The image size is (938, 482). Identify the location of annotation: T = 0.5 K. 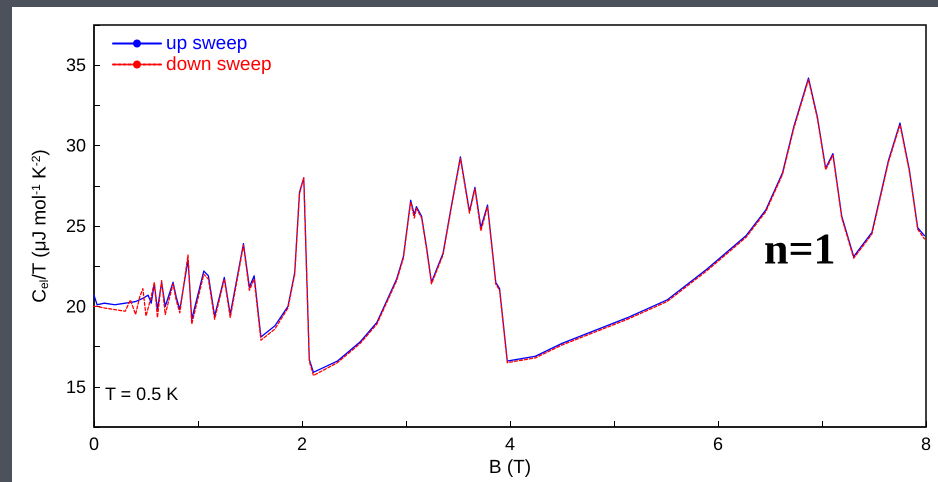
(141, 394).